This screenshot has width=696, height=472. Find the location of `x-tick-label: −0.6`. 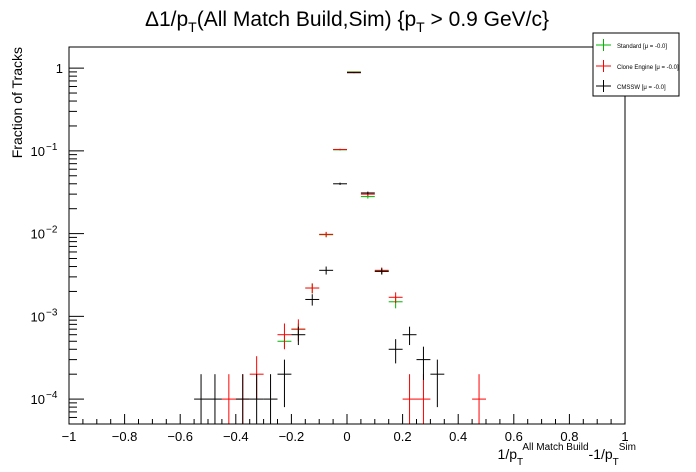

x-tick-label: −0.6 is located at coordinates (180, 436).